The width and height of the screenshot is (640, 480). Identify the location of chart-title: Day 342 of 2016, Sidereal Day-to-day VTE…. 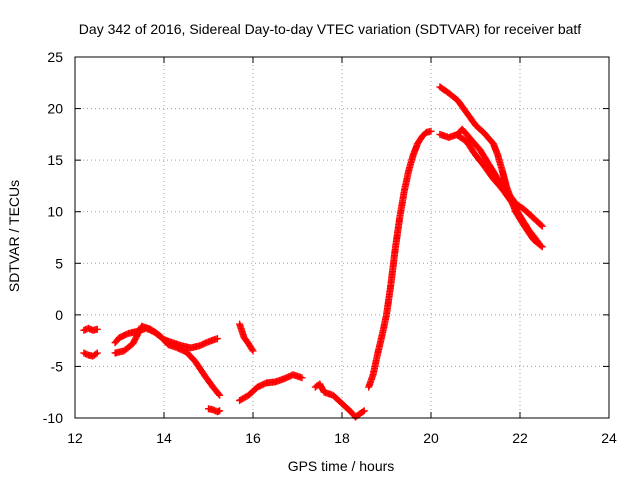
(330, 29).